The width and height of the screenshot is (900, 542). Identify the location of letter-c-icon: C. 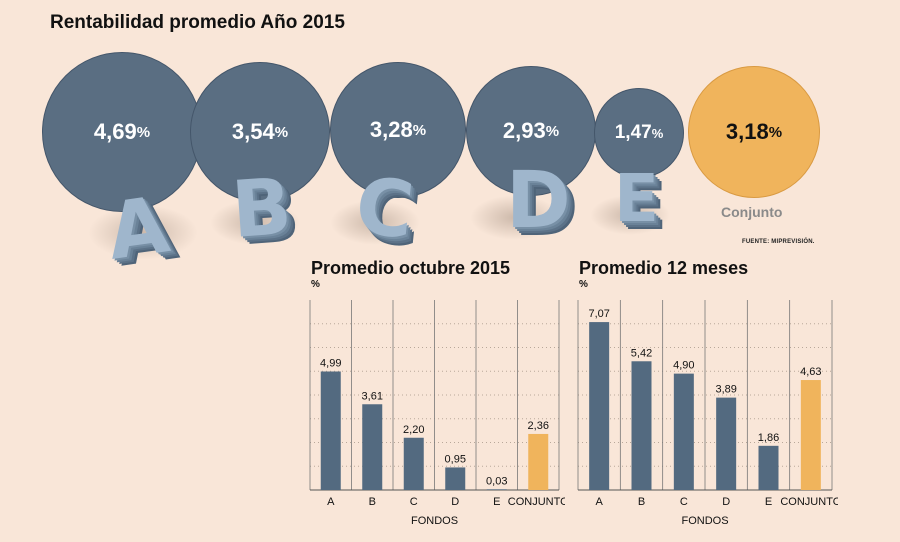
(384, 209).